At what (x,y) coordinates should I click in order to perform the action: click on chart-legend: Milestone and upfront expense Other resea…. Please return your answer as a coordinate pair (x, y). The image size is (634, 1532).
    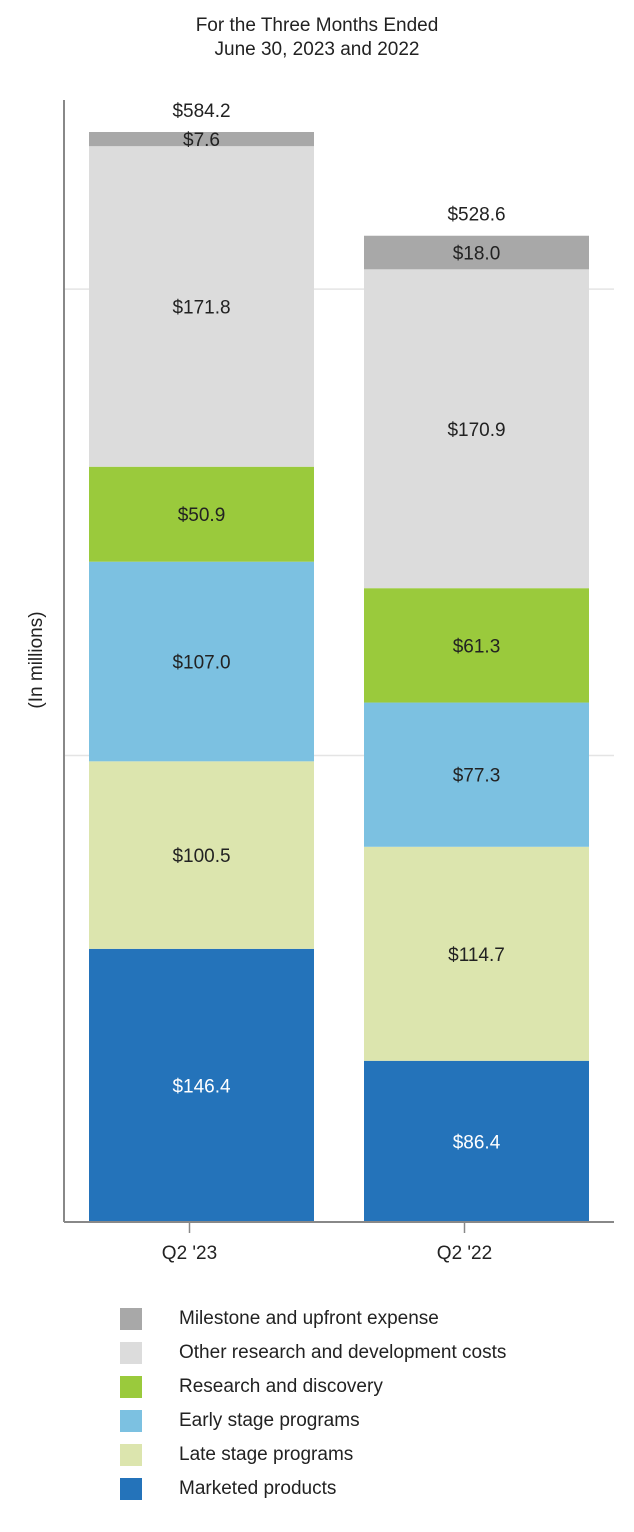
    Looking at the image, I should click on (313, 1404).